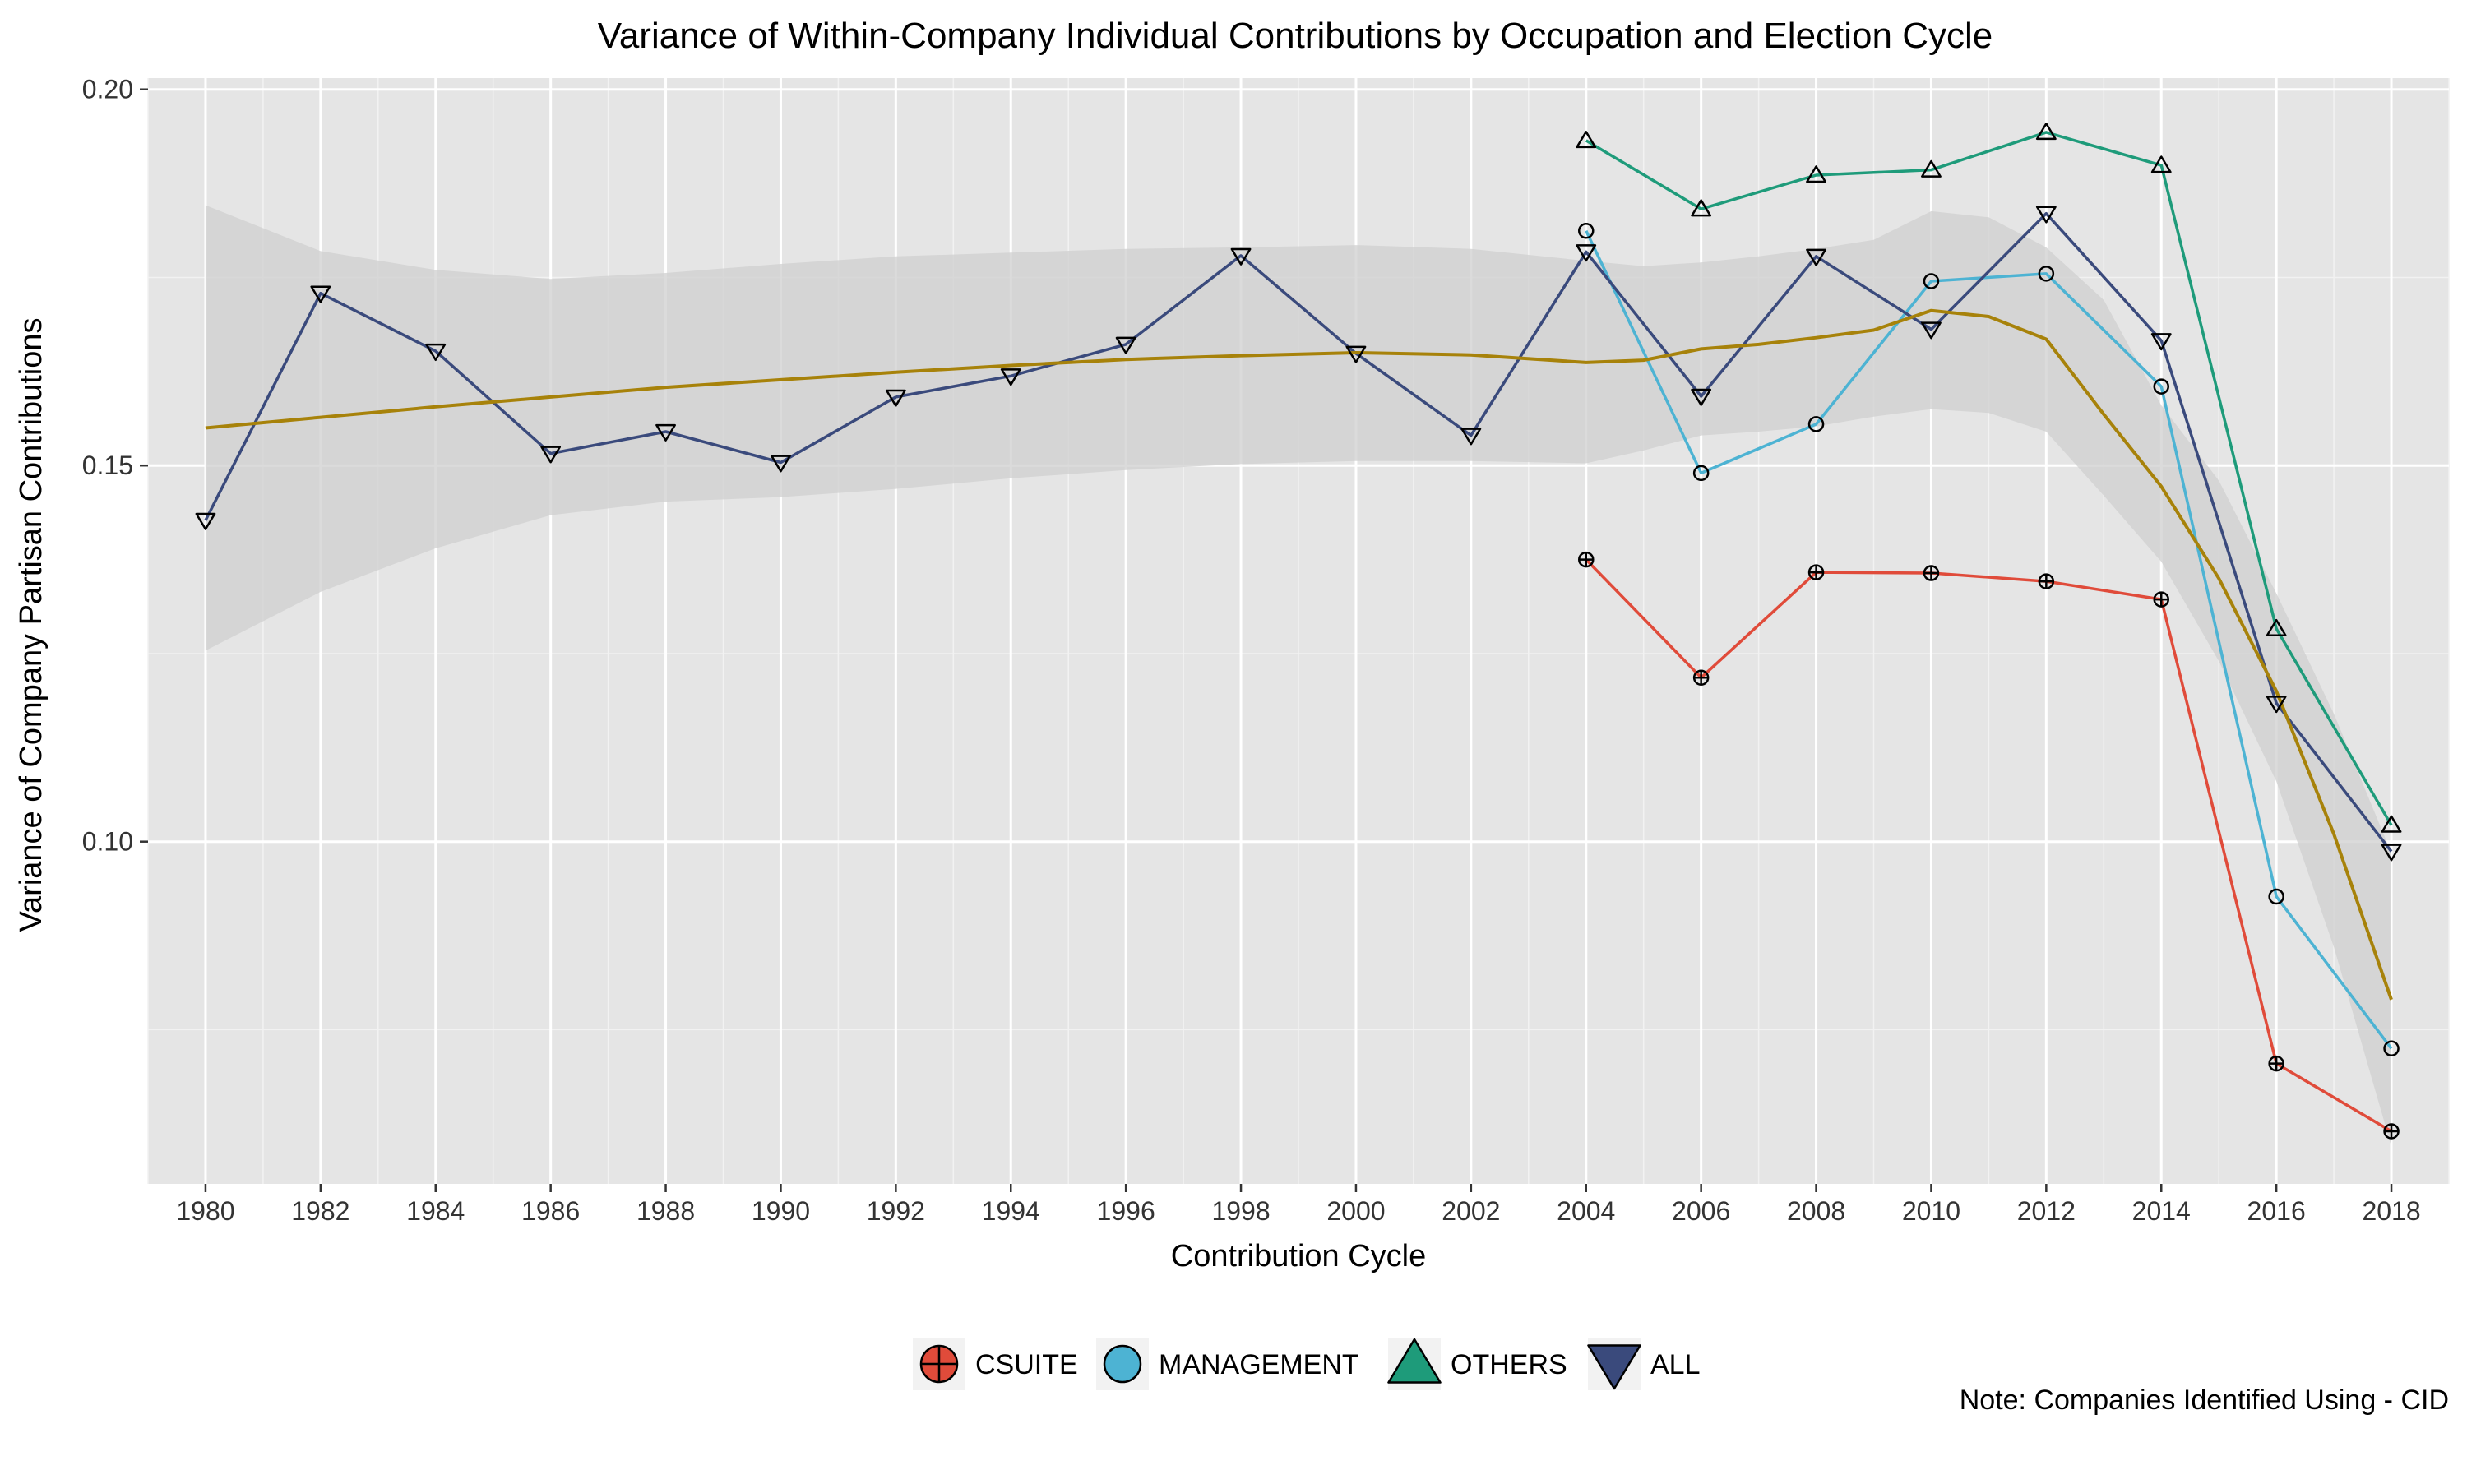 This screenshot has height=1484, width=2467. I want to click on x-tick-label: 1998, so click(1241, 1211).